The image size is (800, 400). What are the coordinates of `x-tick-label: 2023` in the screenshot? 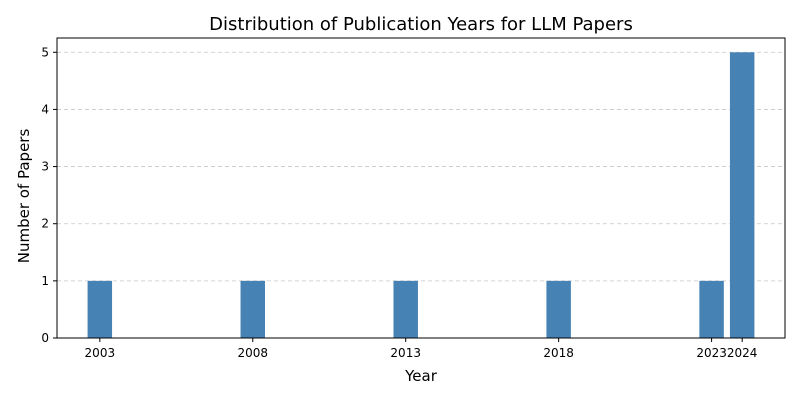 It's located at (711, 353).